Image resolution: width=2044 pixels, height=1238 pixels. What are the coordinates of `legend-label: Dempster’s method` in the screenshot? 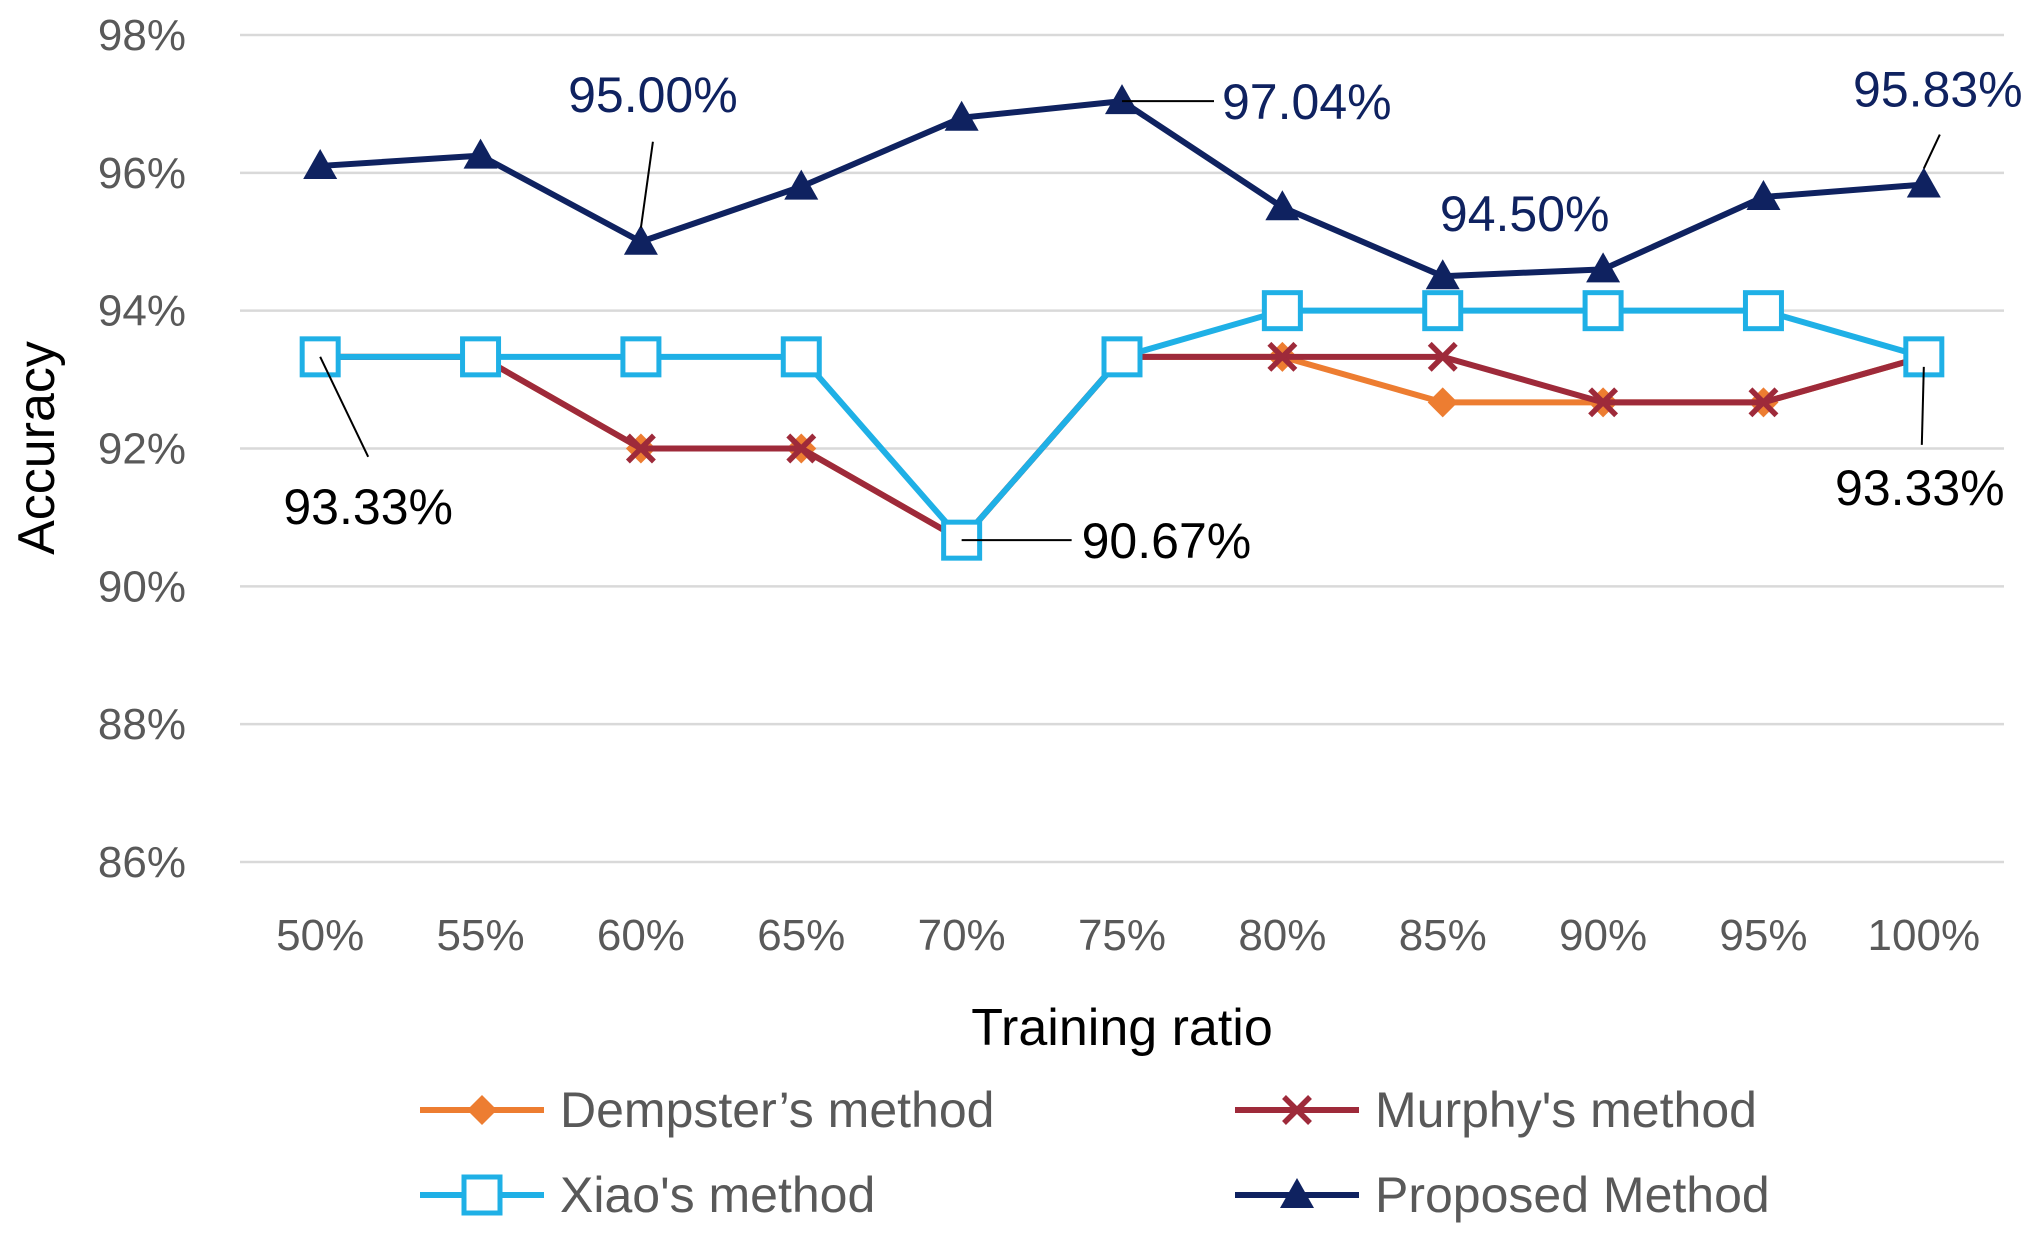 It's located at (777, 1110).